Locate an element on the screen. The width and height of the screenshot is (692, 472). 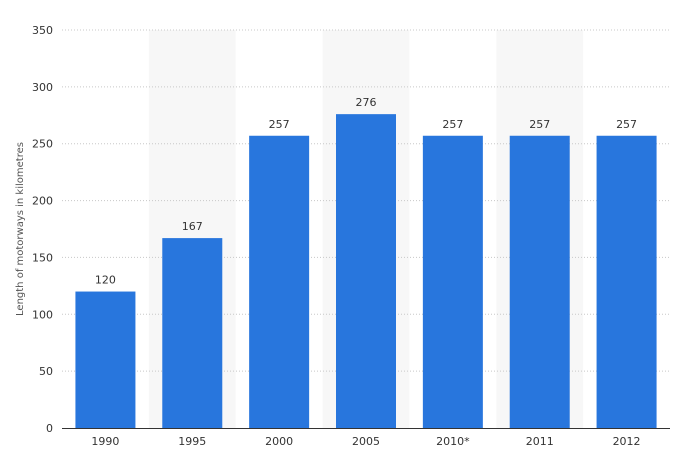
y-tick-label: 200 is located at coordinates (42, 201).